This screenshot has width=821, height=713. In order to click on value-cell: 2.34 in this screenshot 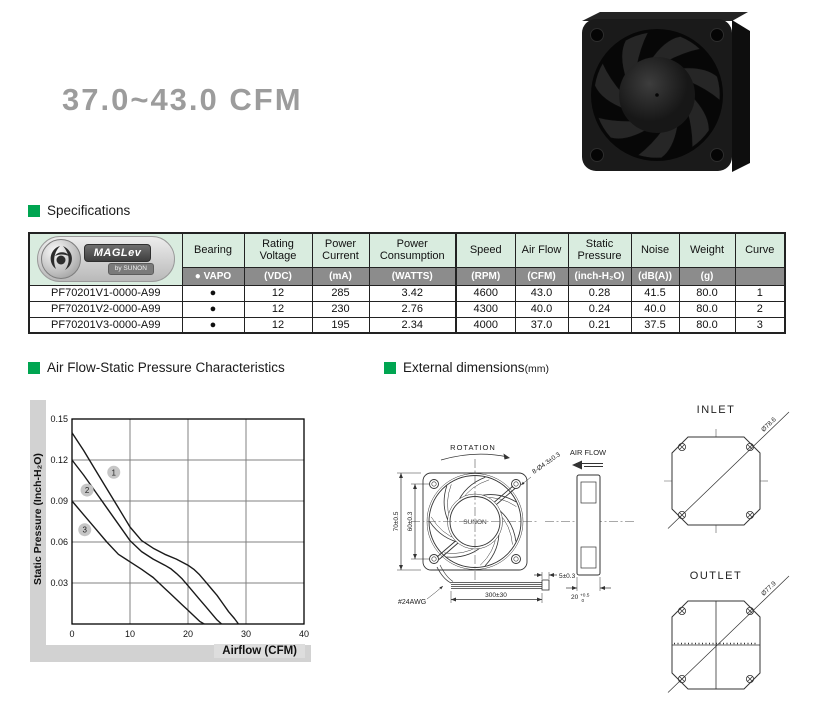, I will do `click(412, 325)`.